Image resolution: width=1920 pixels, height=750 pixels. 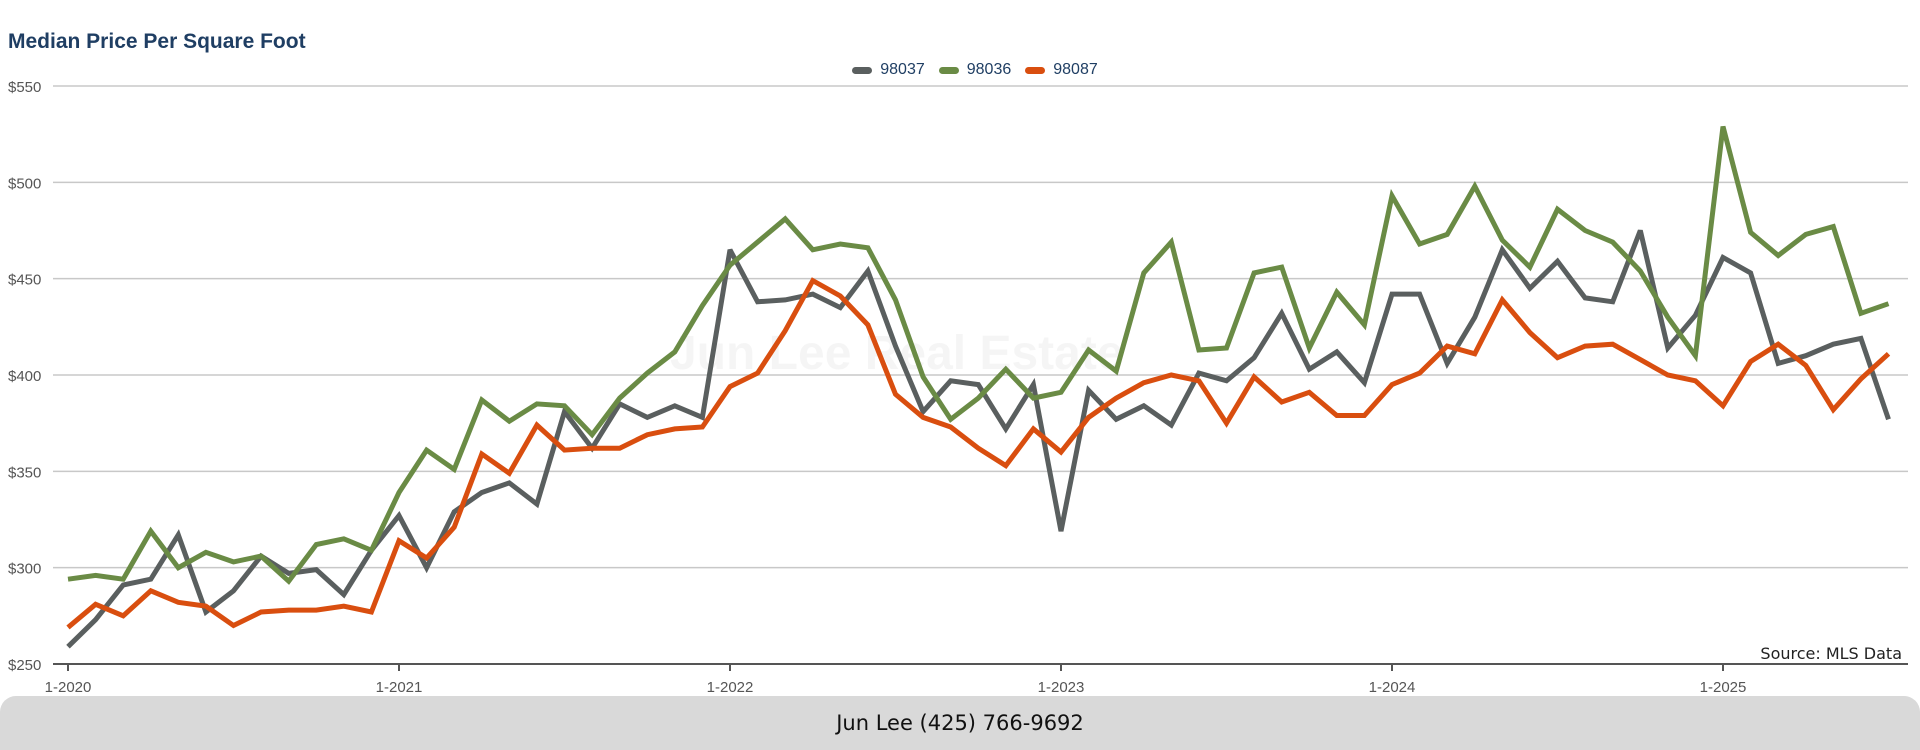 I want to click on legend-item-98087: 98087, so click(x=1061, y=70).